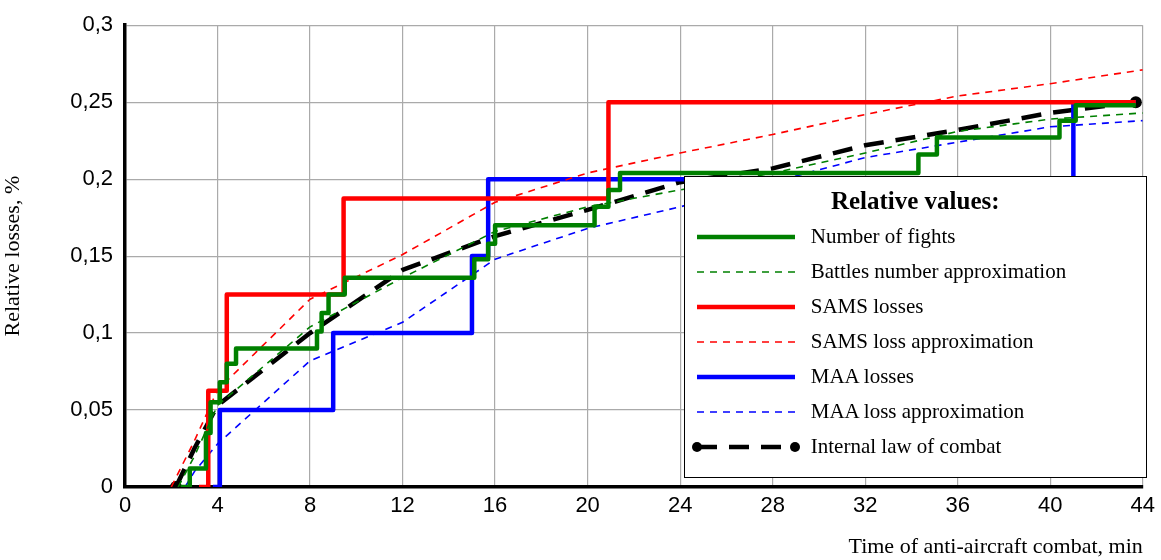 The image size is (1161, 560). I want to click on legend-label: SAMS loss approximation, so click(922, 341).